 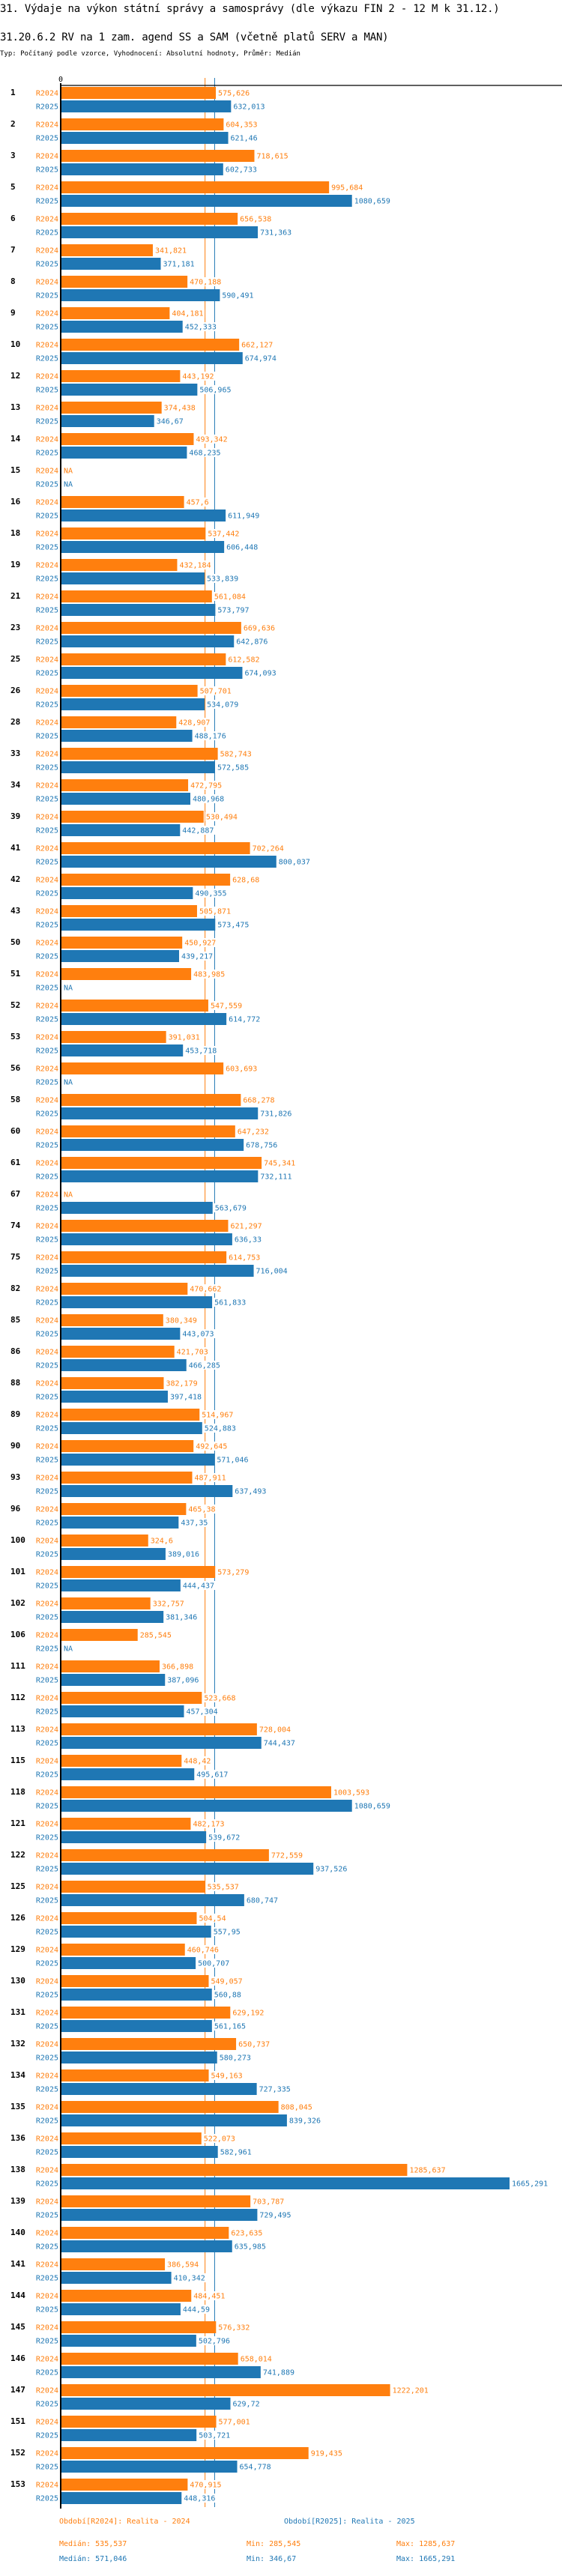 I want to click on value-label: 457,304, so click(x=201, y=1712).